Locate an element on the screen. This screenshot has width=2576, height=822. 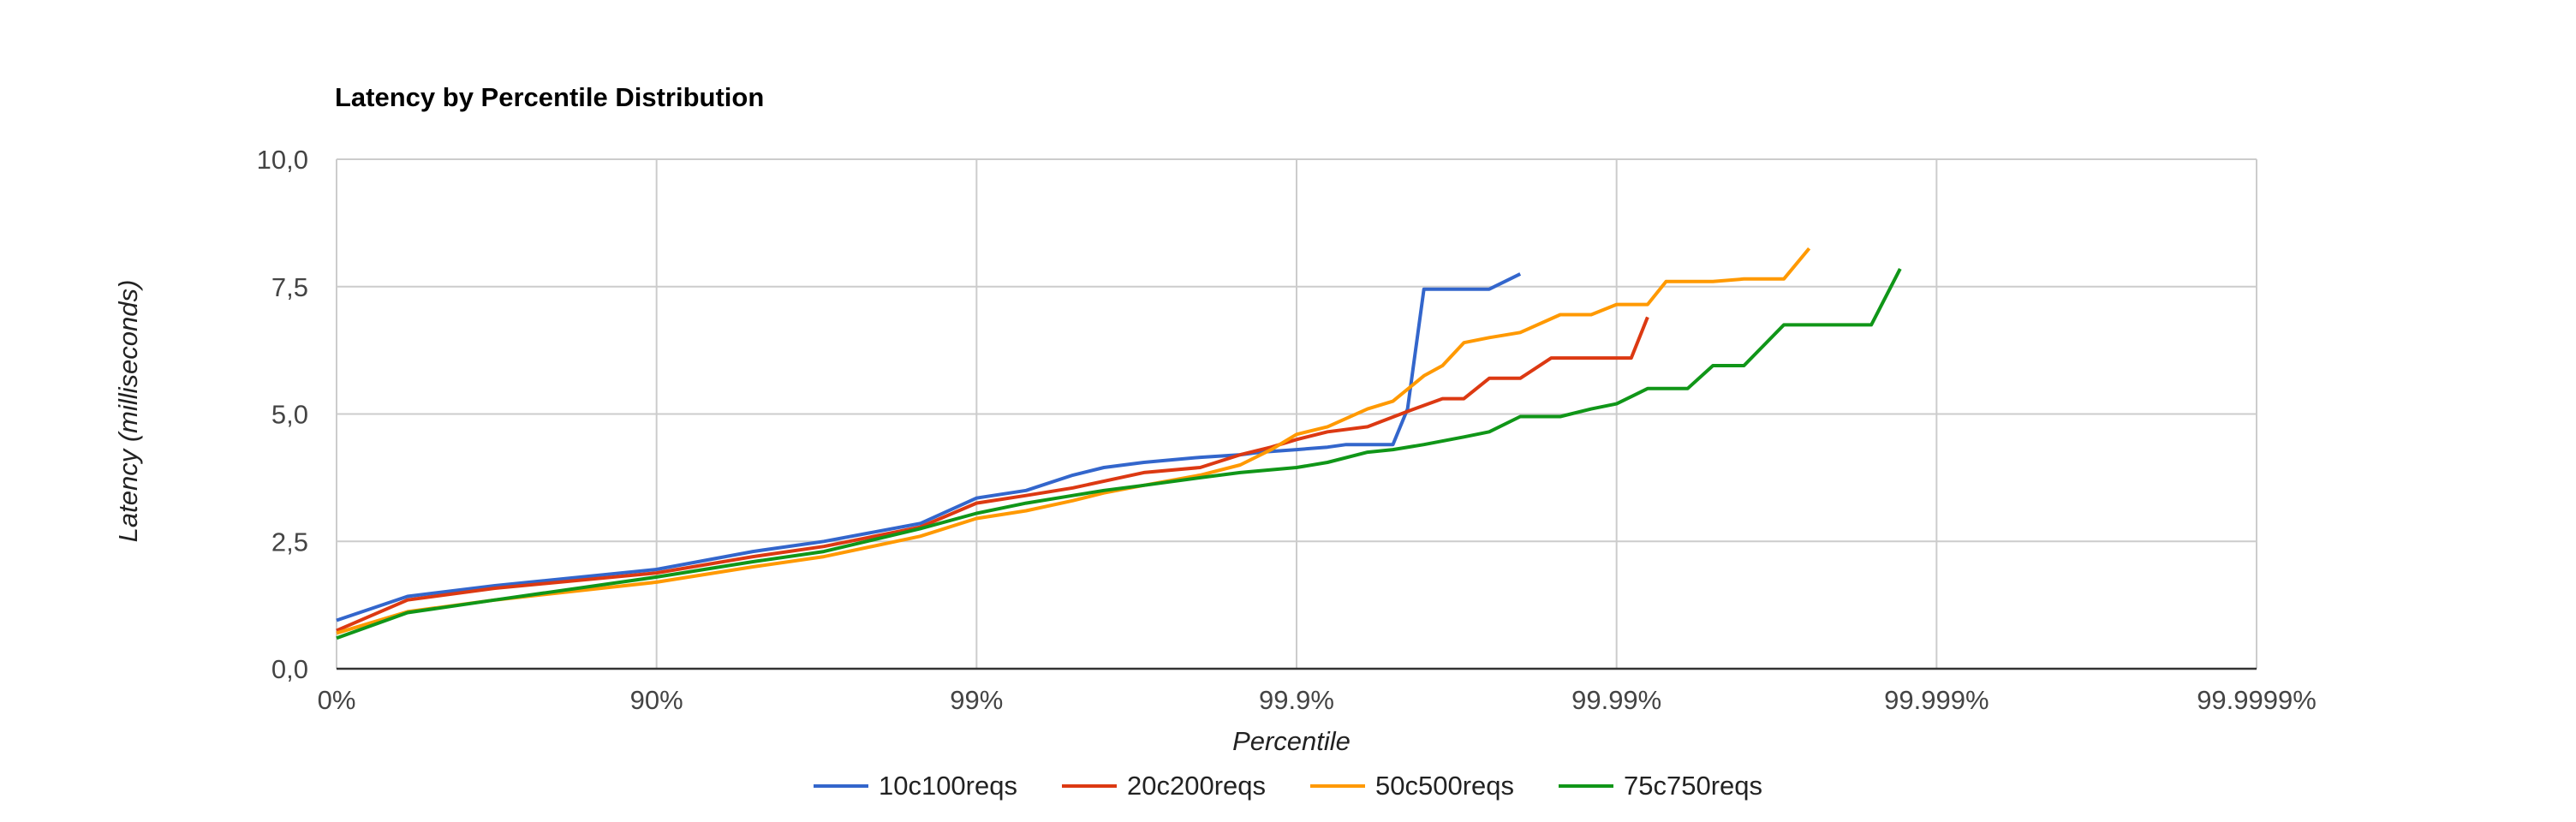
legend-label: 75c750reqs is located at coordinates (1693, 786).